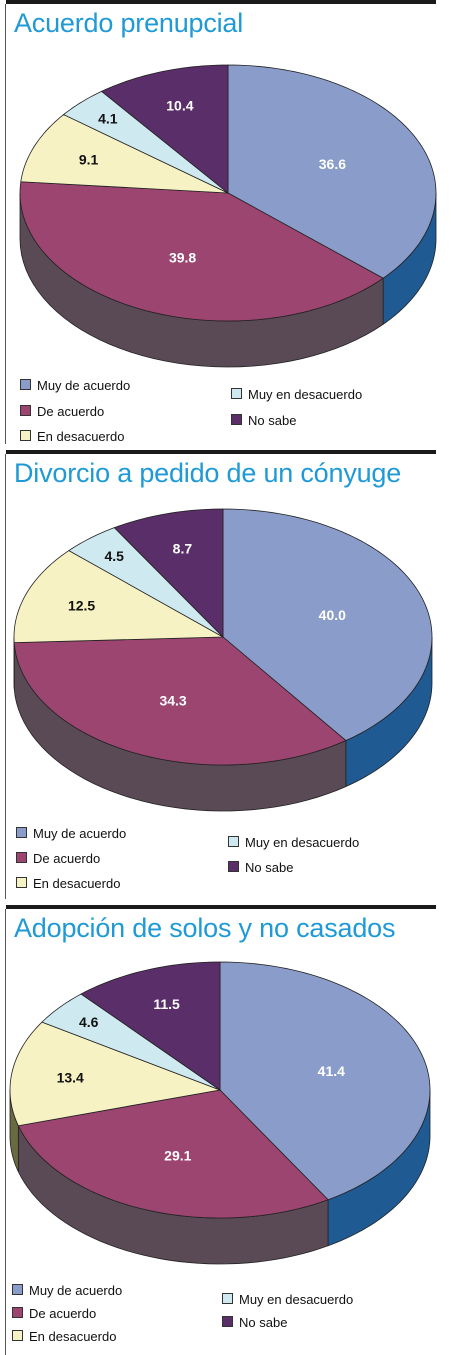 The height and width of the screenshot is (1355, 451). I want to click on slice-label-de-acuerdo: 29.1, so click(177, 1156).